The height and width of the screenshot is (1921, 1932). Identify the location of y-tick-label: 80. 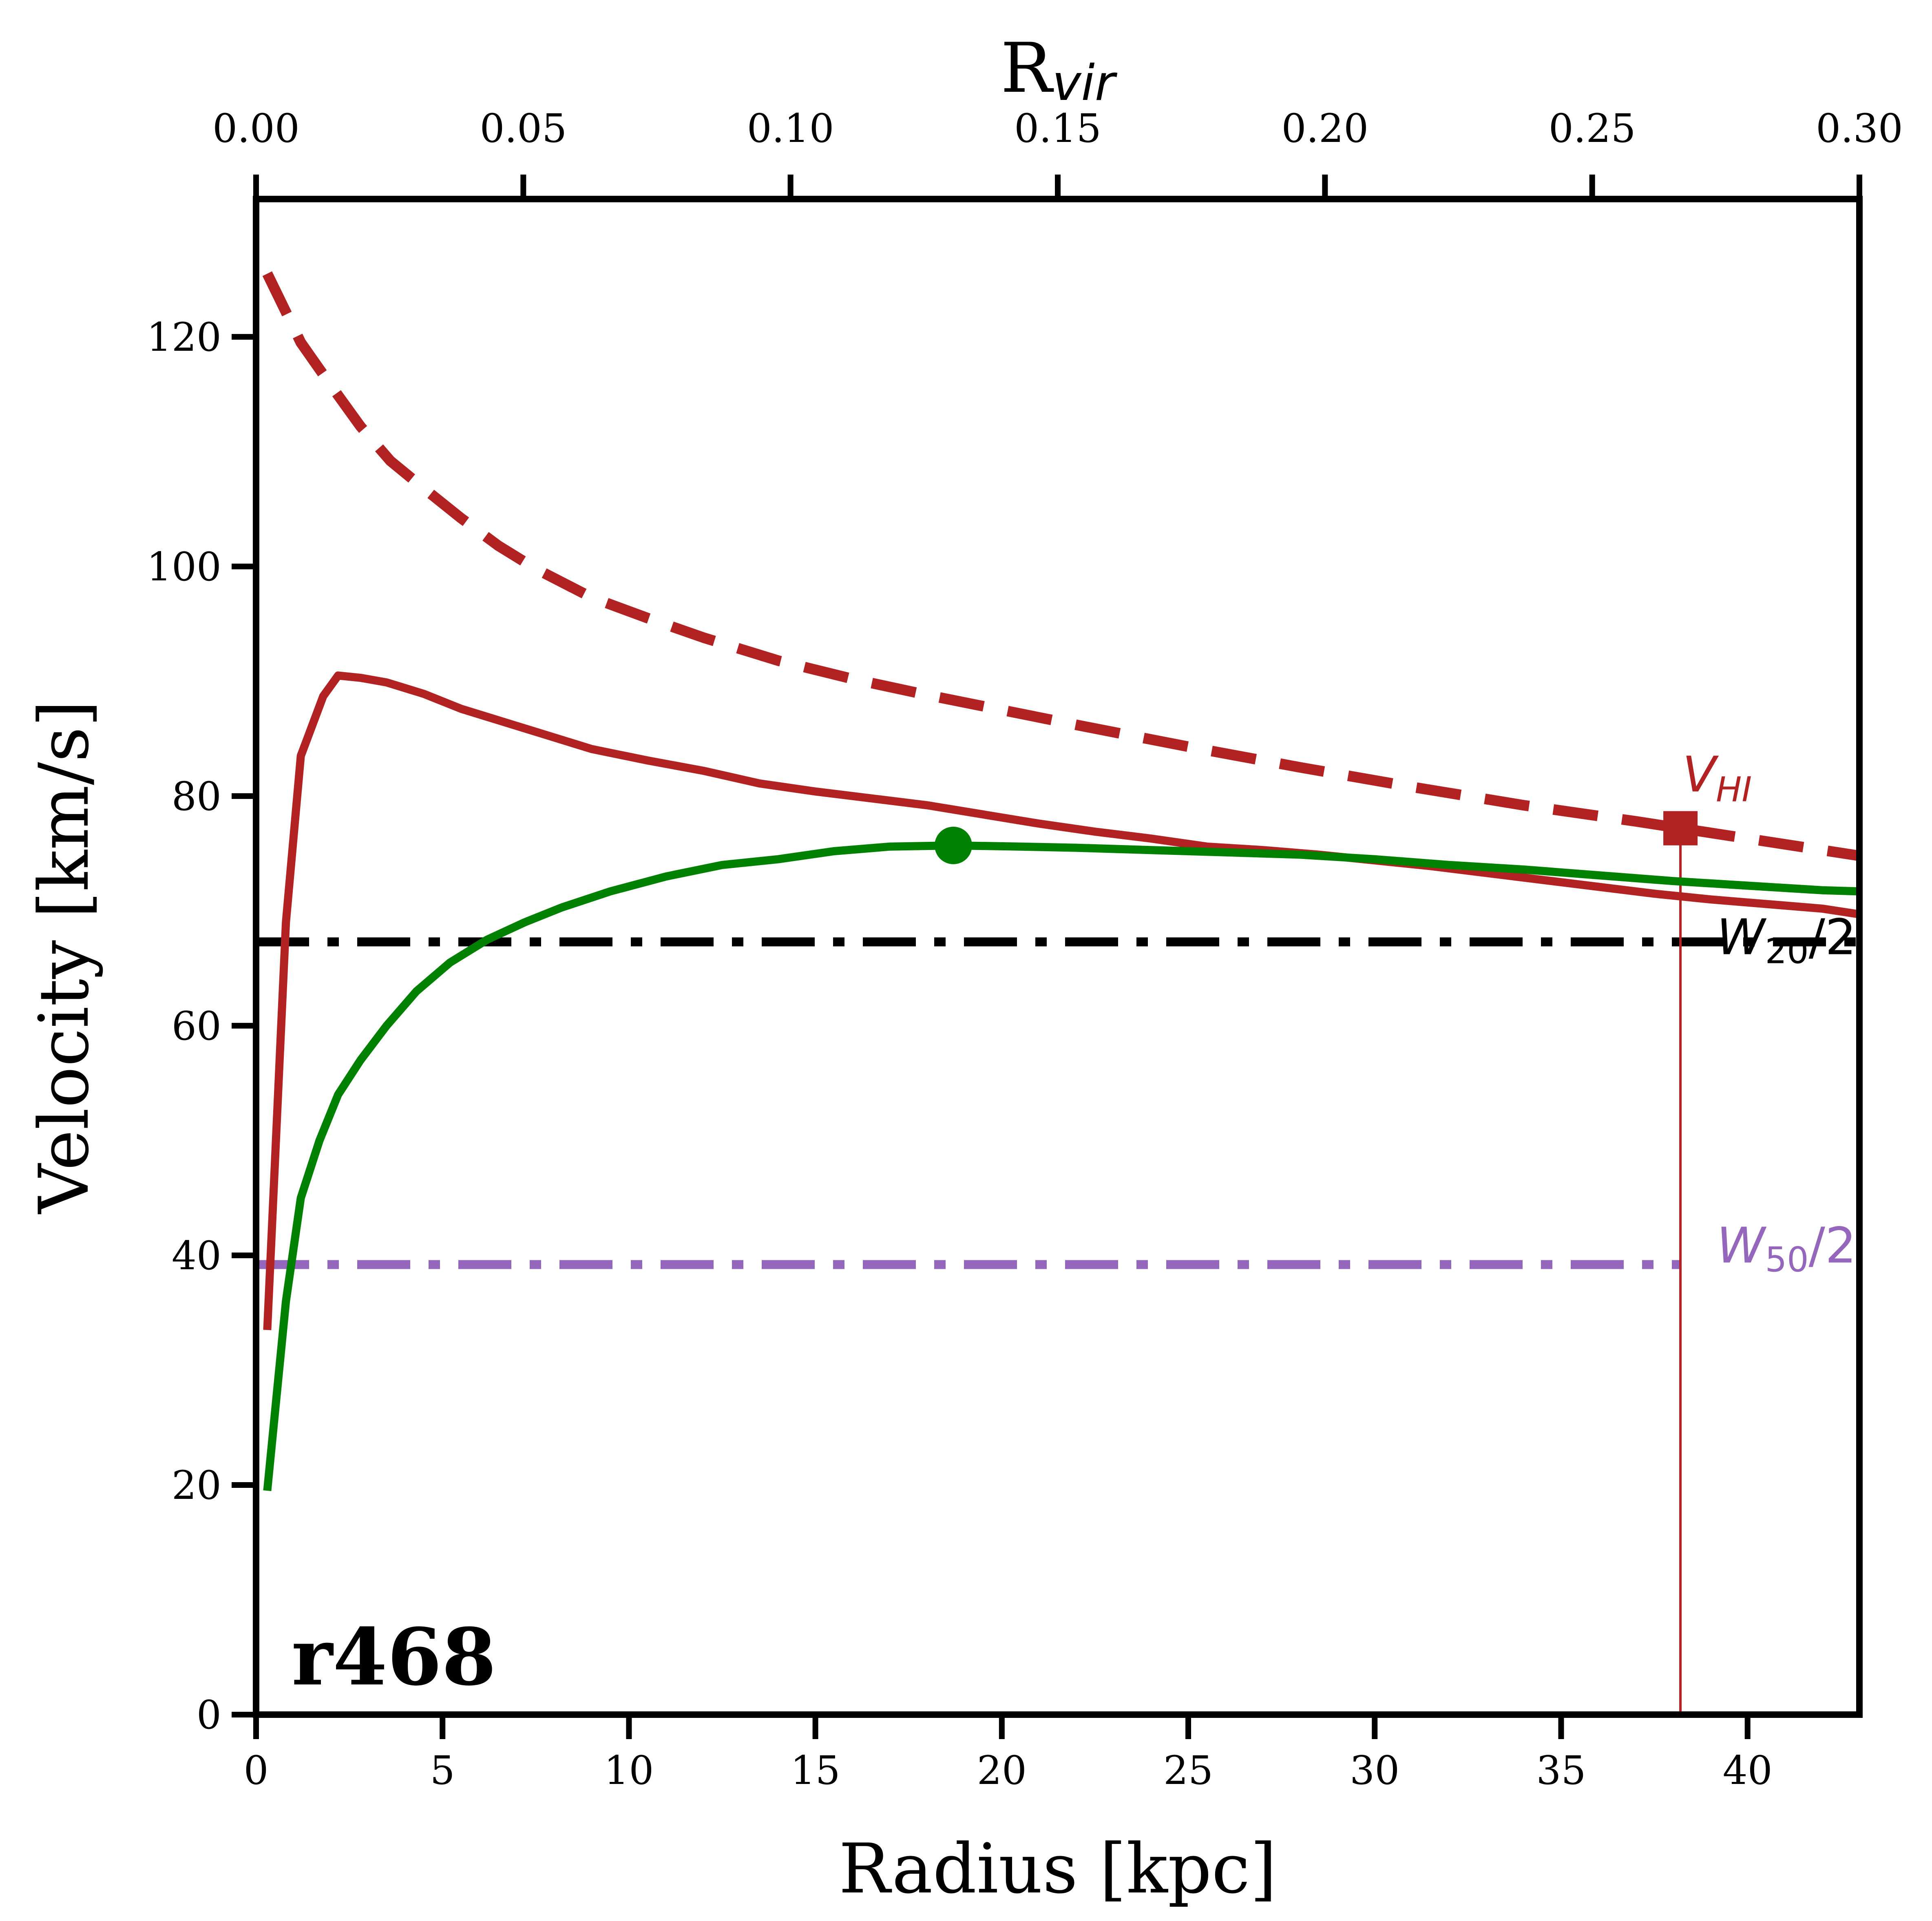
(196, 797).